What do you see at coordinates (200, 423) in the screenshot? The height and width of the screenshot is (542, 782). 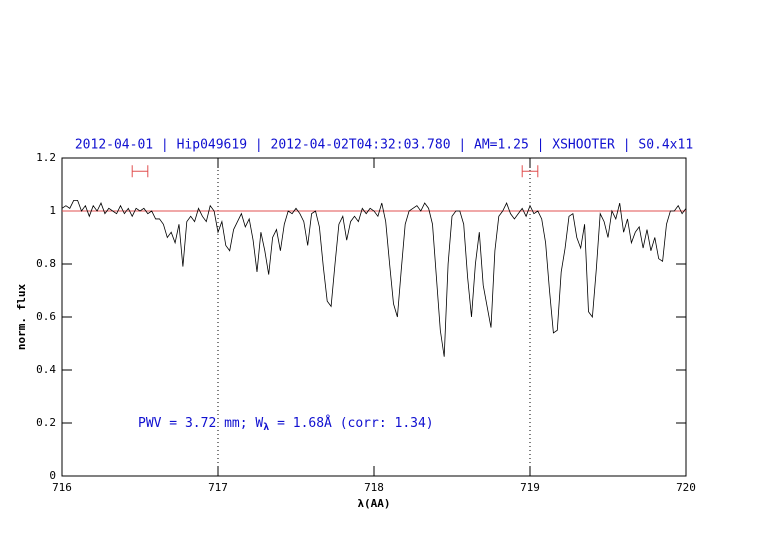 I see `annotation-text: PWV = 3.72 mm; W` at bounding box center [200, 423].